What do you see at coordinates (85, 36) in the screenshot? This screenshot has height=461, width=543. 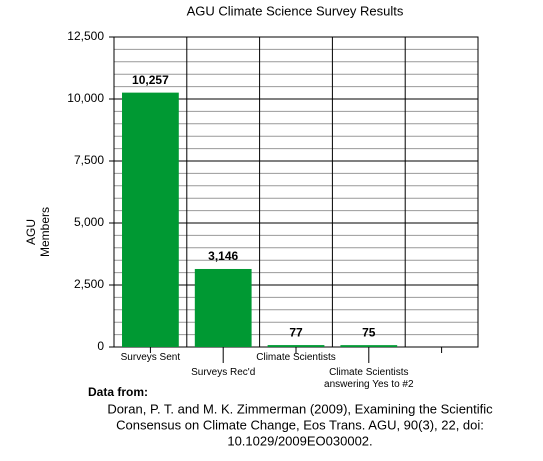 I see `y-tick-label: 12,500` at bounding box center [85, 36].